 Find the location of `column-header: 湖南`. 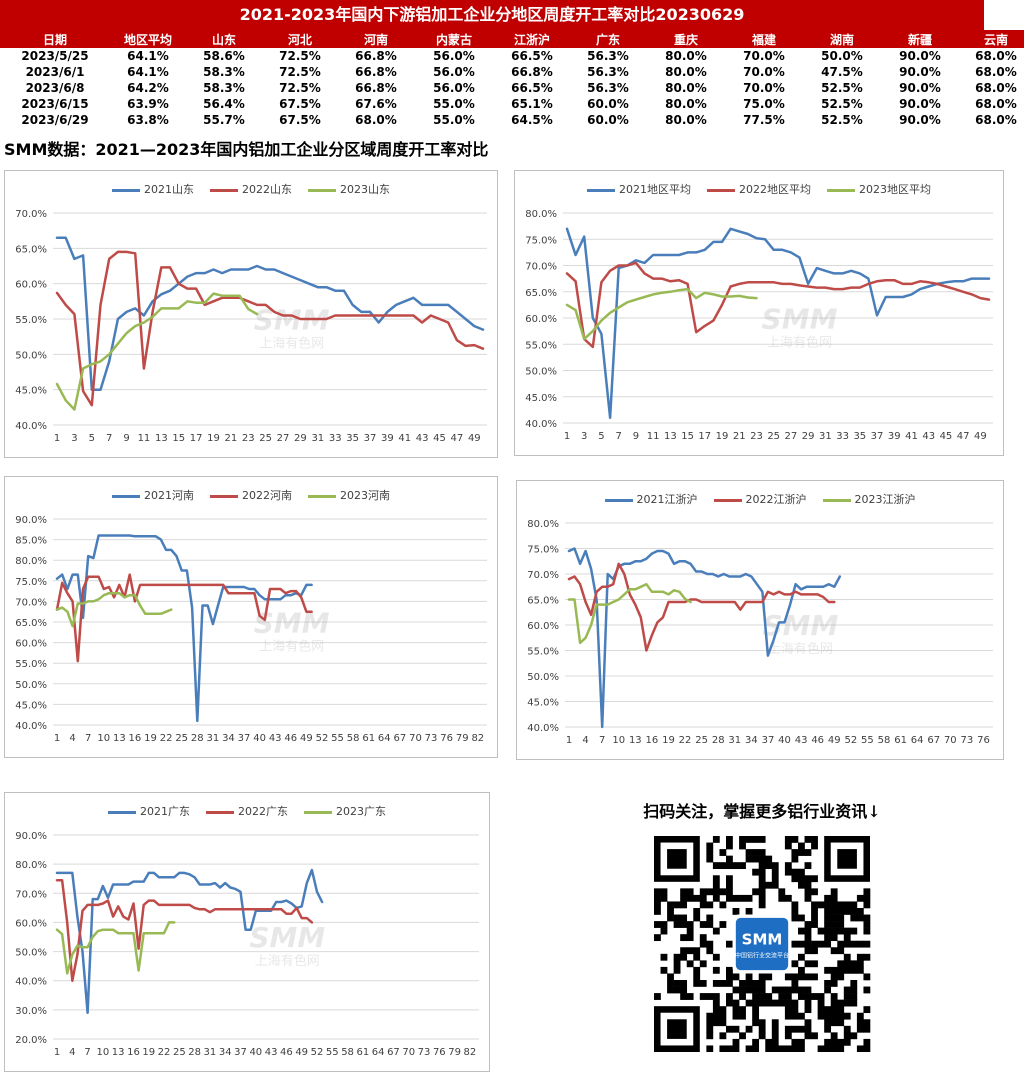

column-header: 湖南 is located at coordinates (842, 39).